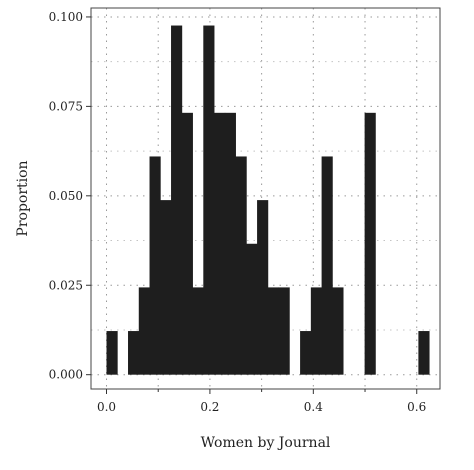 This screenshot has width=474, height=470. I want to click on y-tick-label: 0.100, so click(66, 17).